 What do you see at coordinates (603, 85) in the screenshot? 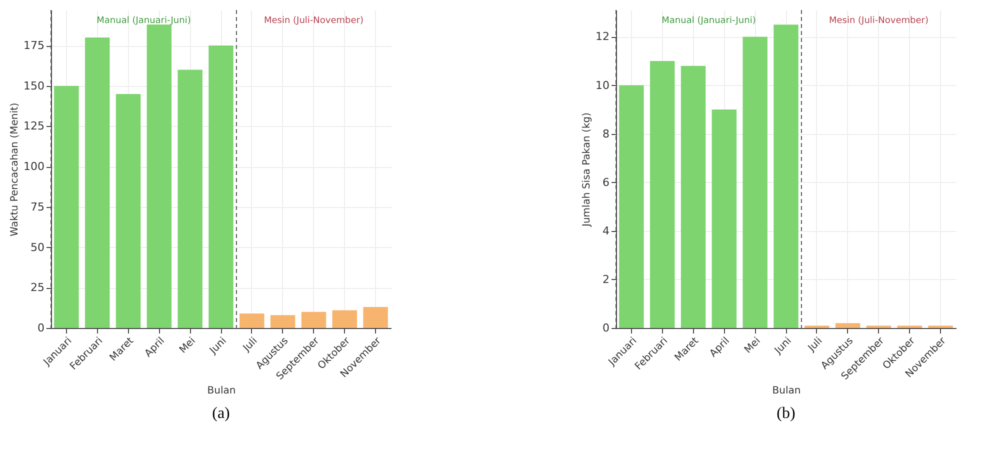
I see `y-tick-label: 10` at bounding box center [603, 85].